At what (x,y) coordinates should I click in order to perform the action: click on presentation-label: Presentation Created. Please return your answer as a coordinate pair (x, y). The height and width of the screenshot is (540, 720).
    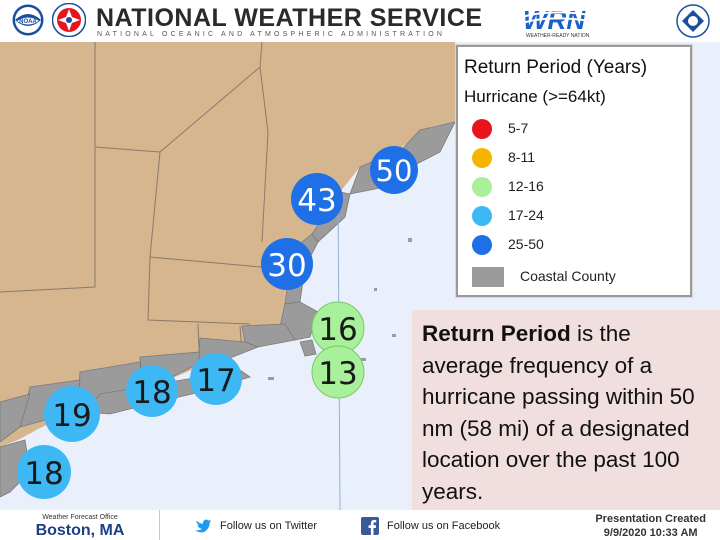
    Looking at the image, I should click on (650, 519).